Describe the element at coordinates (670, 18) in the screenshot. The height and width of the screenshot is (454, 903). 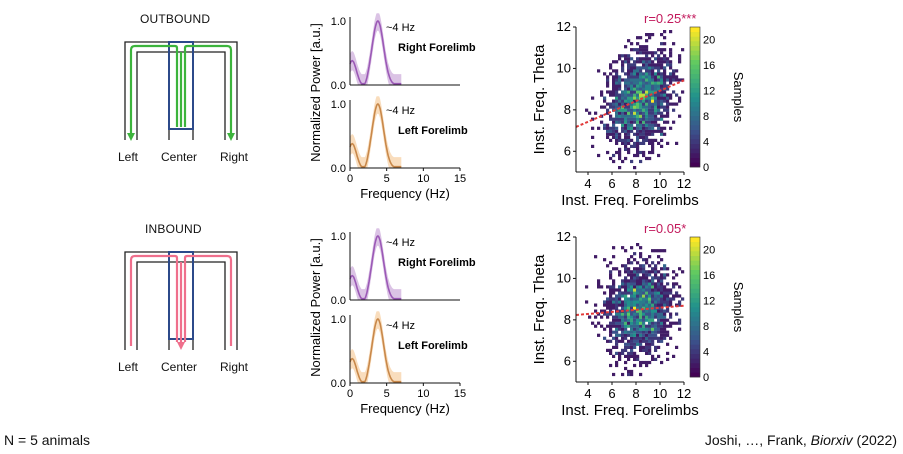
I see `correlation-label: r=0.25***` at that location.